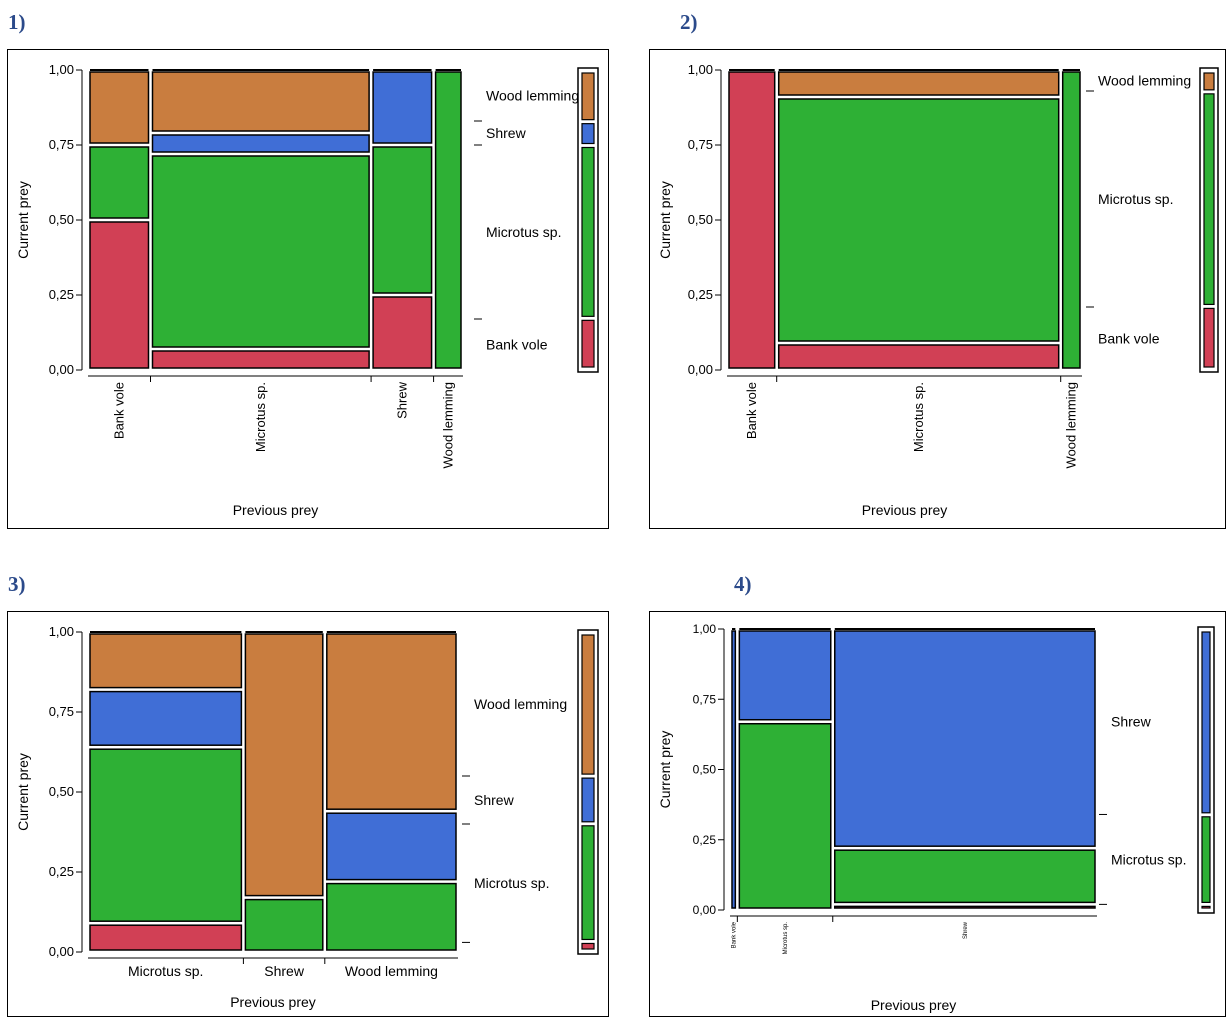 The image size is (1226, 1018). Describe the element at coordinates (689, 22) in the screenshot. I see `panel-label-2: 2)` at that location.